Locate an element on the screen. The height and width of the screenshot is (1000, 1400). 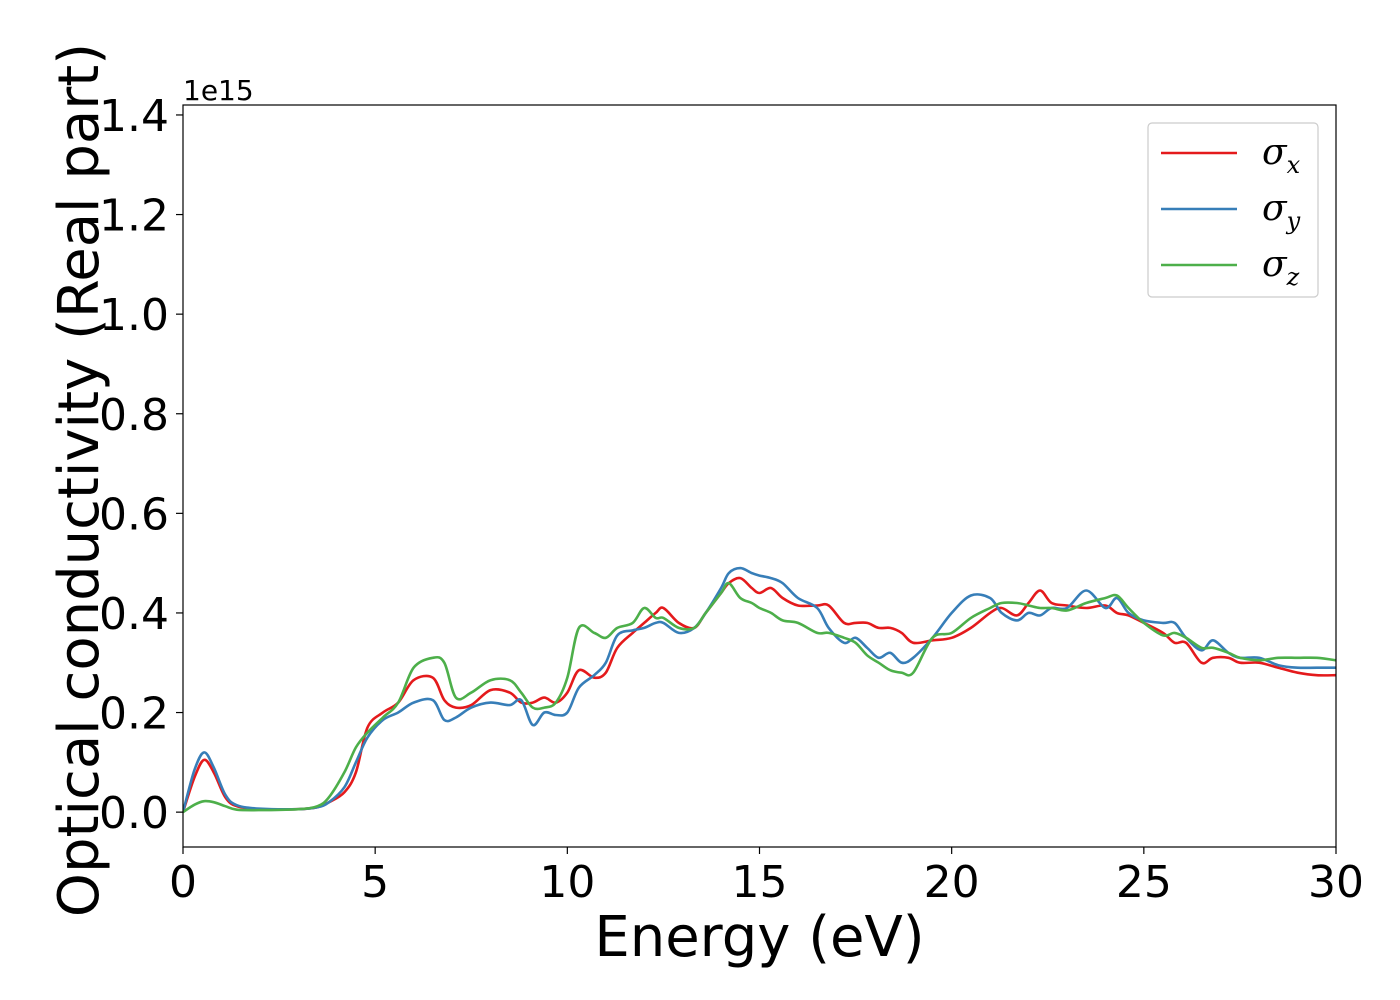
x-axis: 0 5 10 15 20 25 30 is located at coordinates (766, 877).